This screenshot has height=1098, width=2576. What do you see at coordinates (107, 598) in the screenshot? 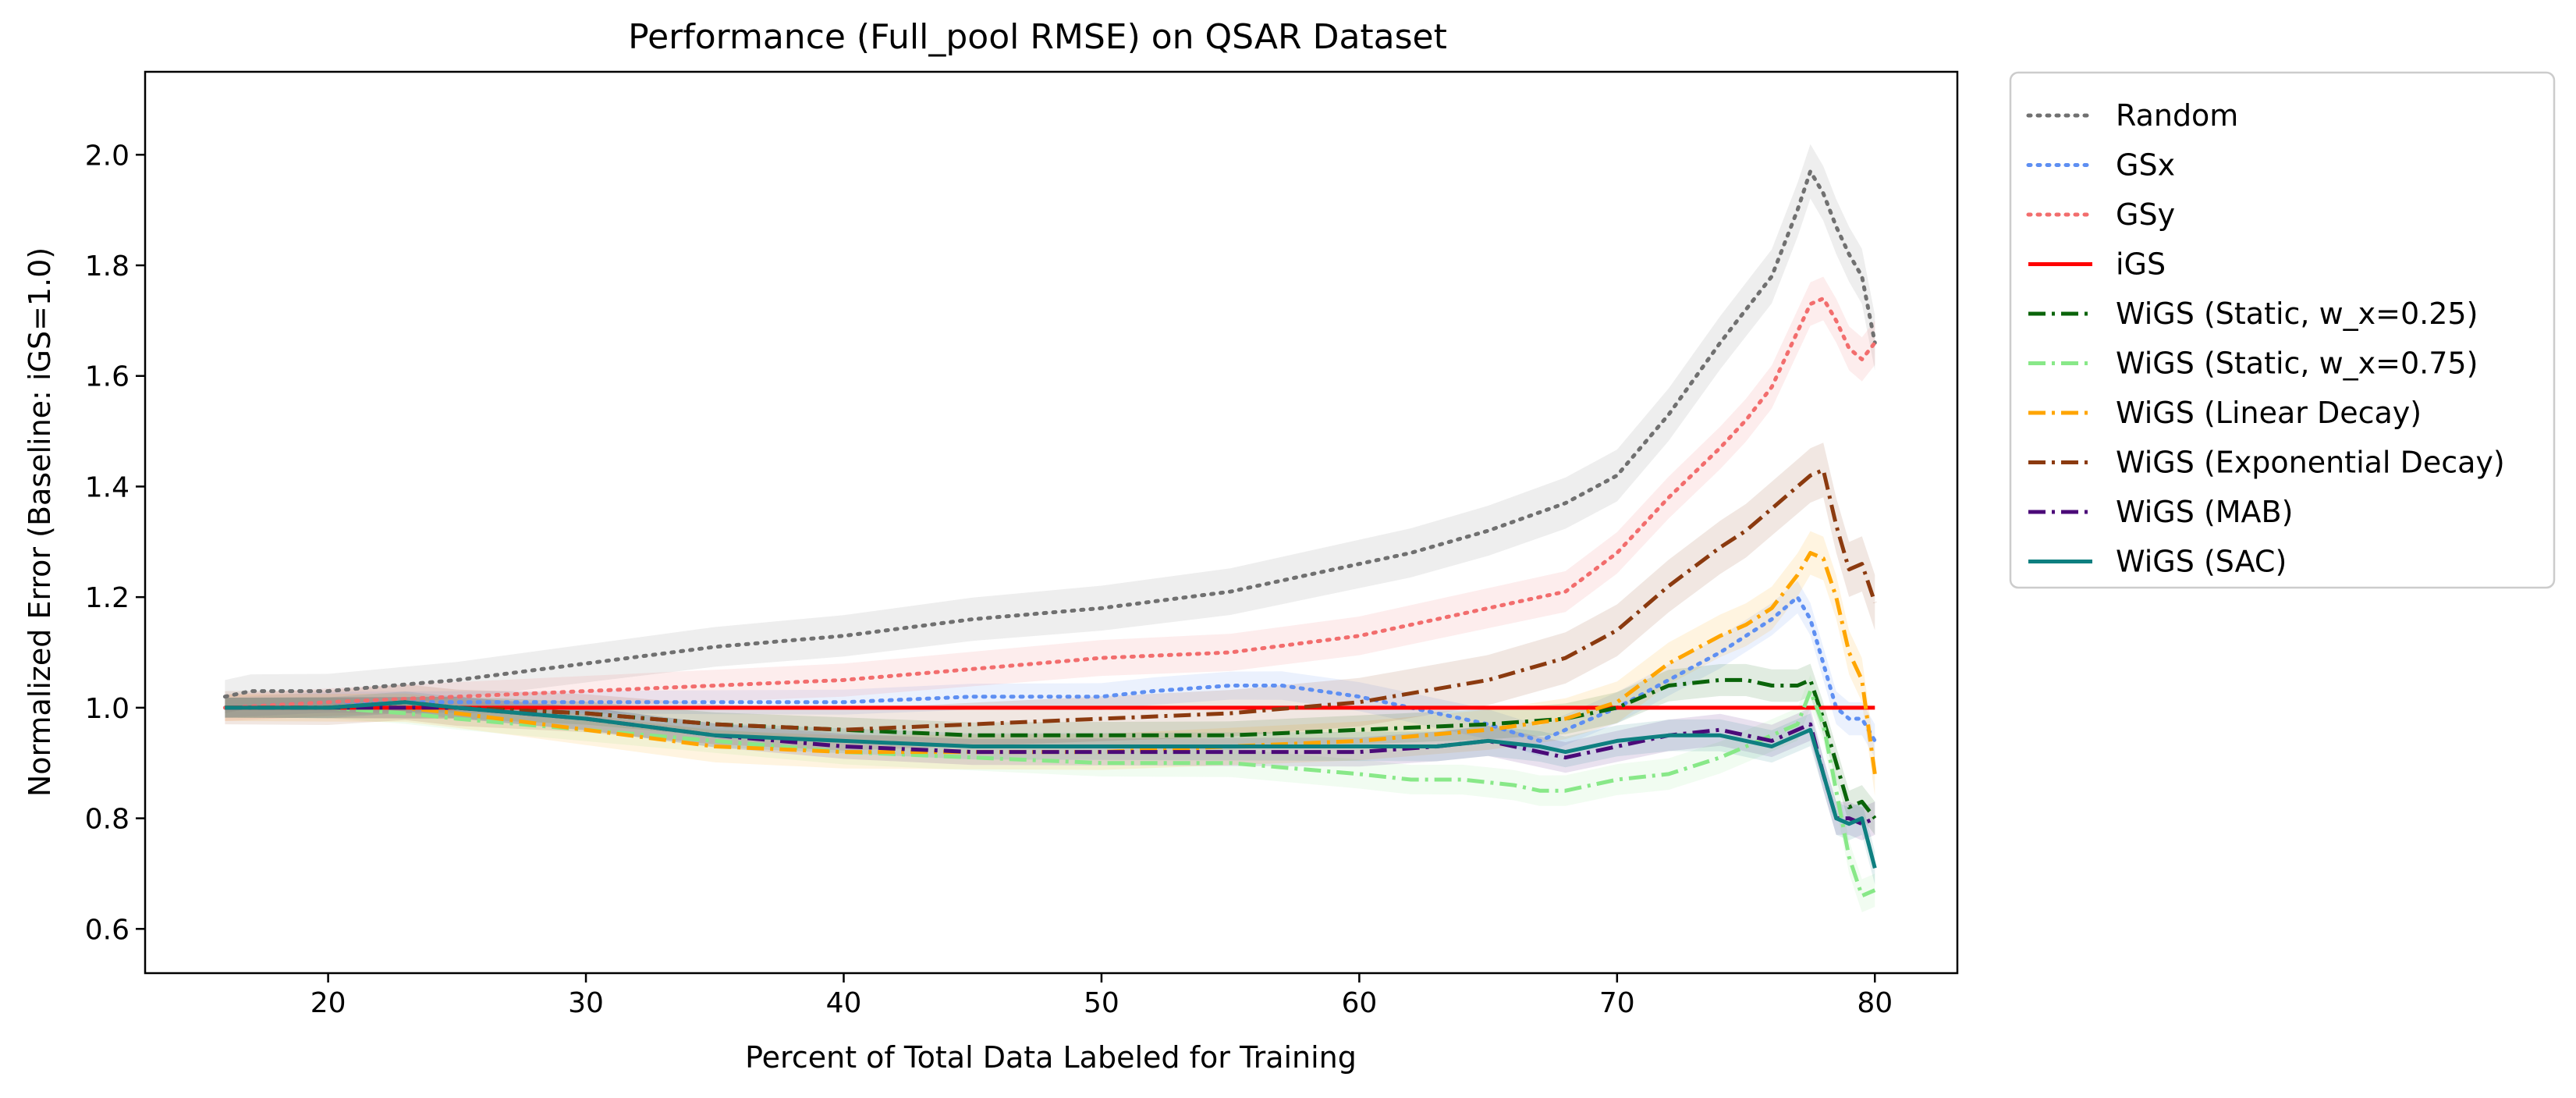
I see `y-tick-label: 1.2` at bounding box center [107, 598].